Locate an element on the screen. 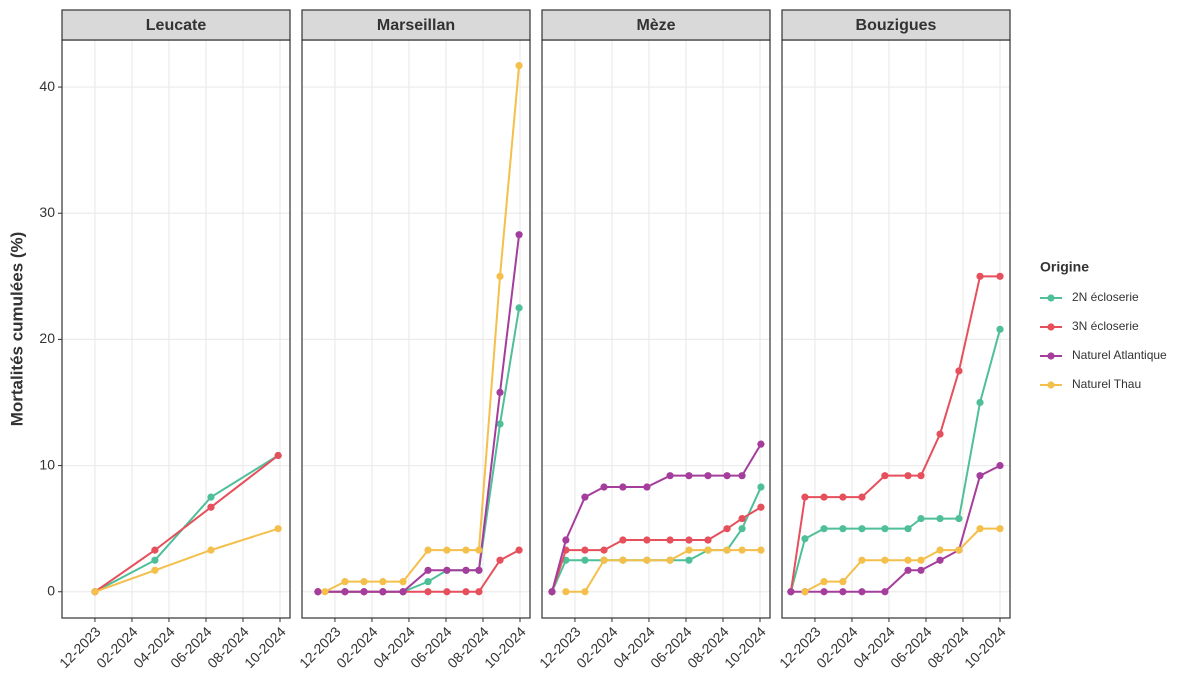 The height and width of the screenshot is (700, 1204). legend-label: Naturel Atlantique is located at coordinates (1119, 355).